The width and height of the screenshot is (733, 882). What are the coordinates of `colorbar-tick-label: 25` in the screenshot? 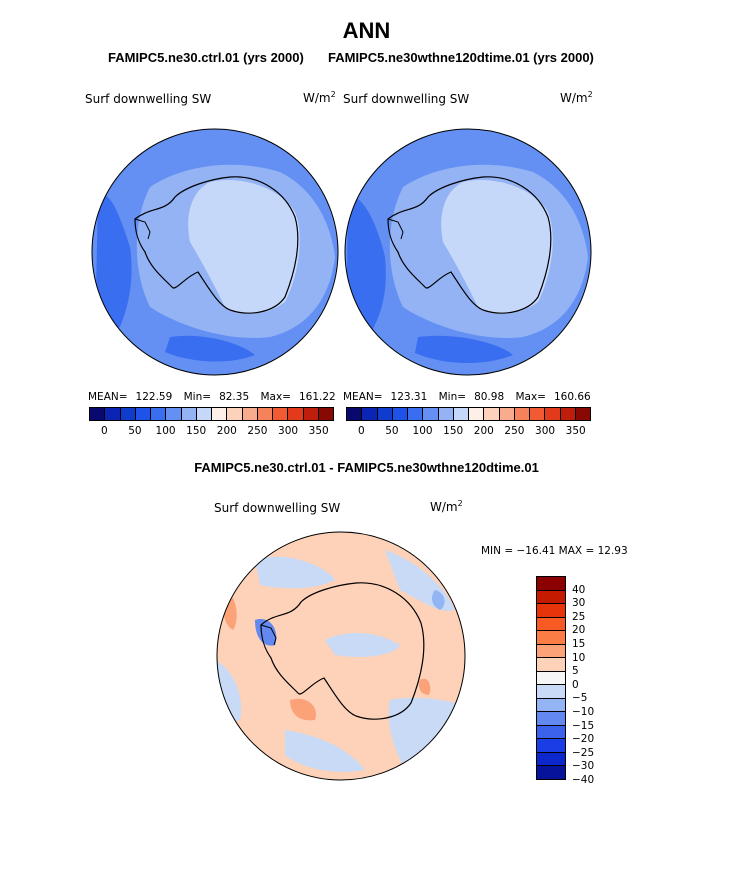 It's located at (579, 616).